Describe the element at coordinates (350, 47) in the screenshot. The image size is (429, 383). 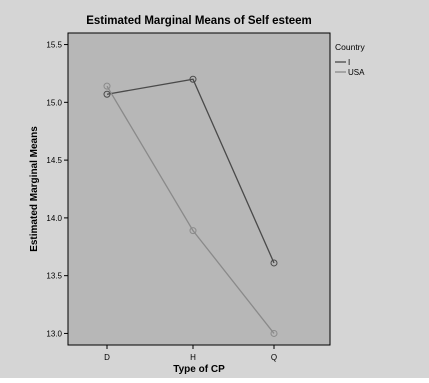
I see `legend-title: Country` at that location.